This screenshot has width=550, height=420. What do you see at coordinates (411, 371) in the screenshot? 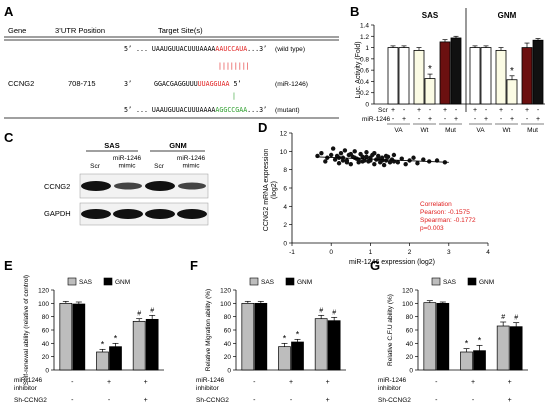
I see `ytick-label: 0` at bounding box center [411, 371].